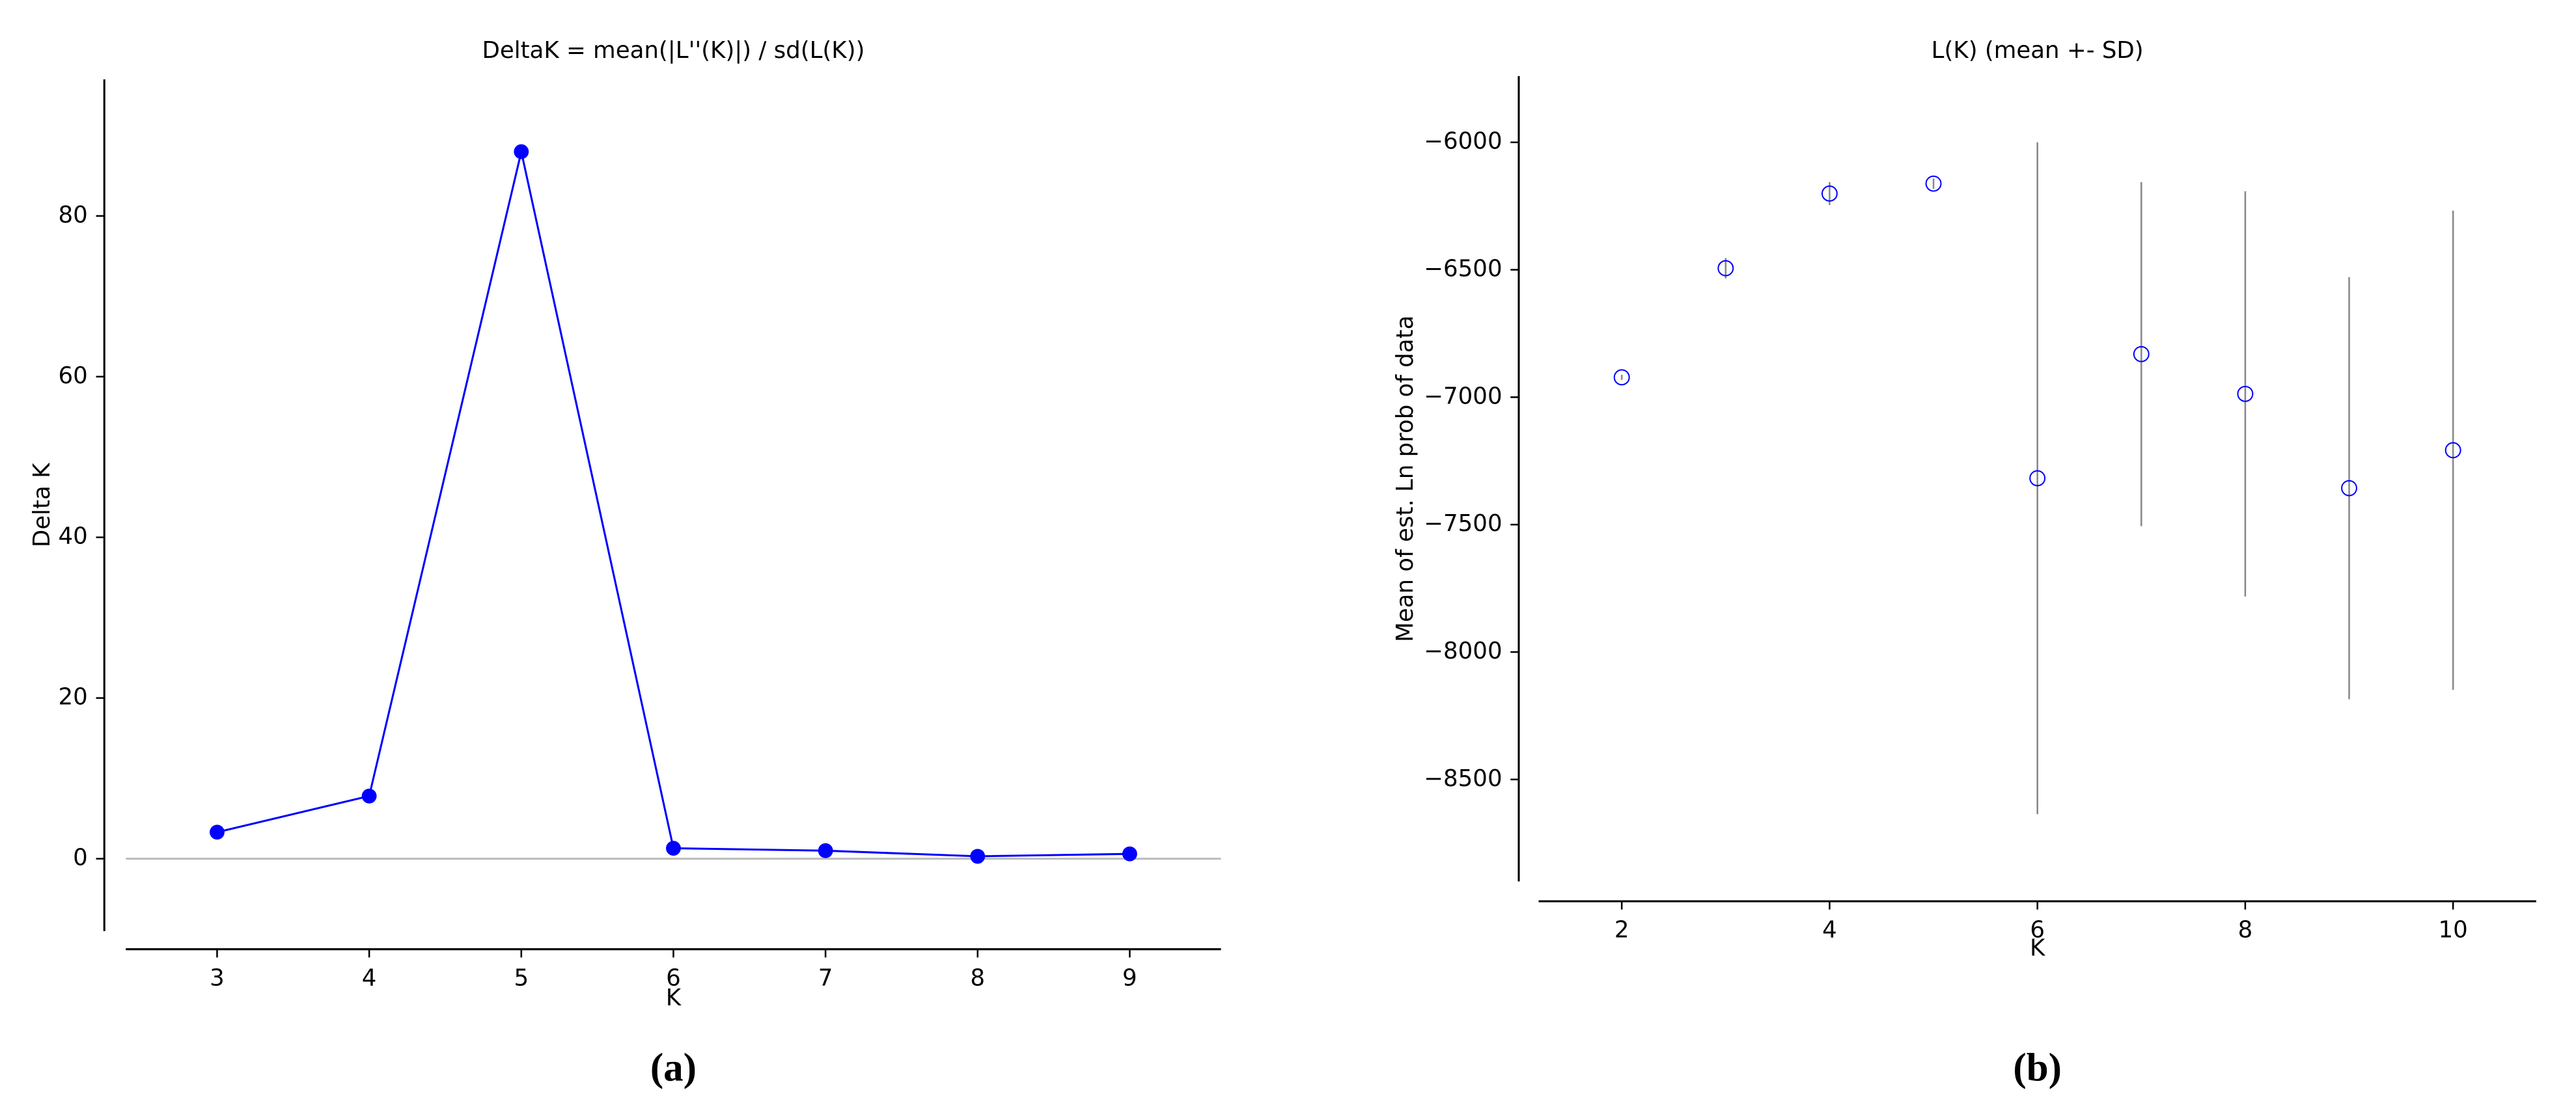 This screenshot has height=1103, width=2576. I want to click on chart-title: DeltaK = mean(|L''(K)|) / sd(L(K)), so click(673, 50).